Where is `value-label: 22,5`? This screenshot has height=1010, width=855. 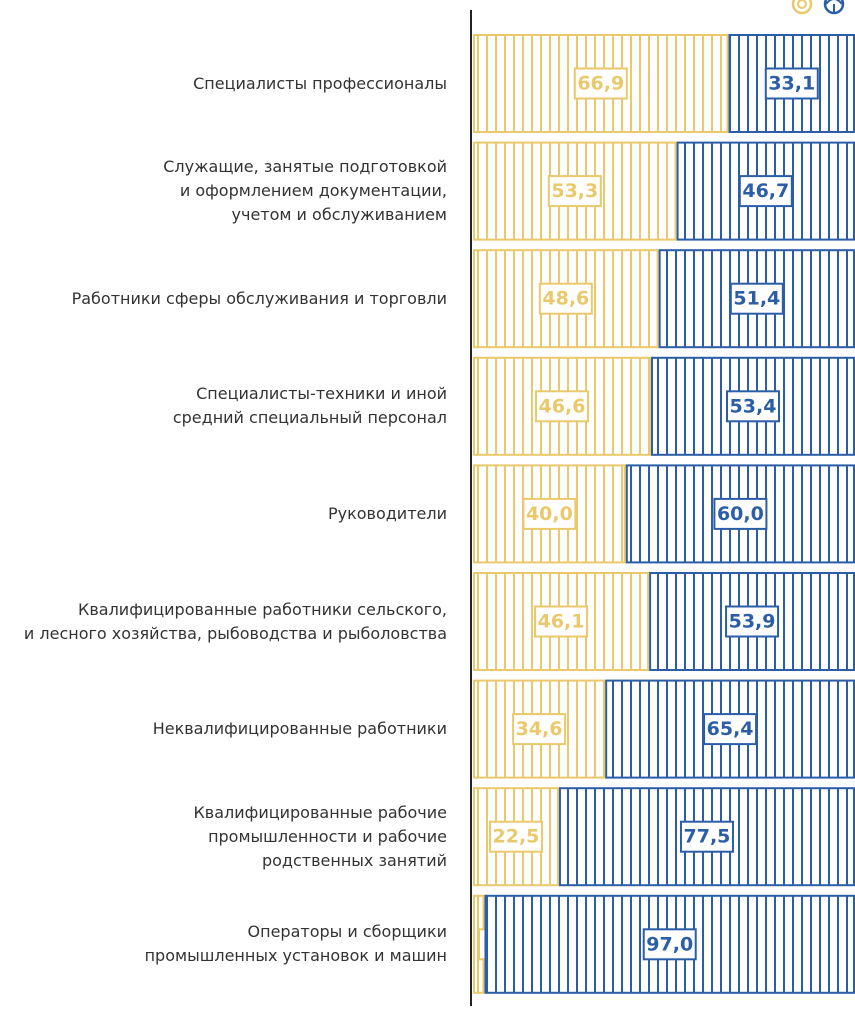
value-label: 22,5 is located at coordinates (516, 837).